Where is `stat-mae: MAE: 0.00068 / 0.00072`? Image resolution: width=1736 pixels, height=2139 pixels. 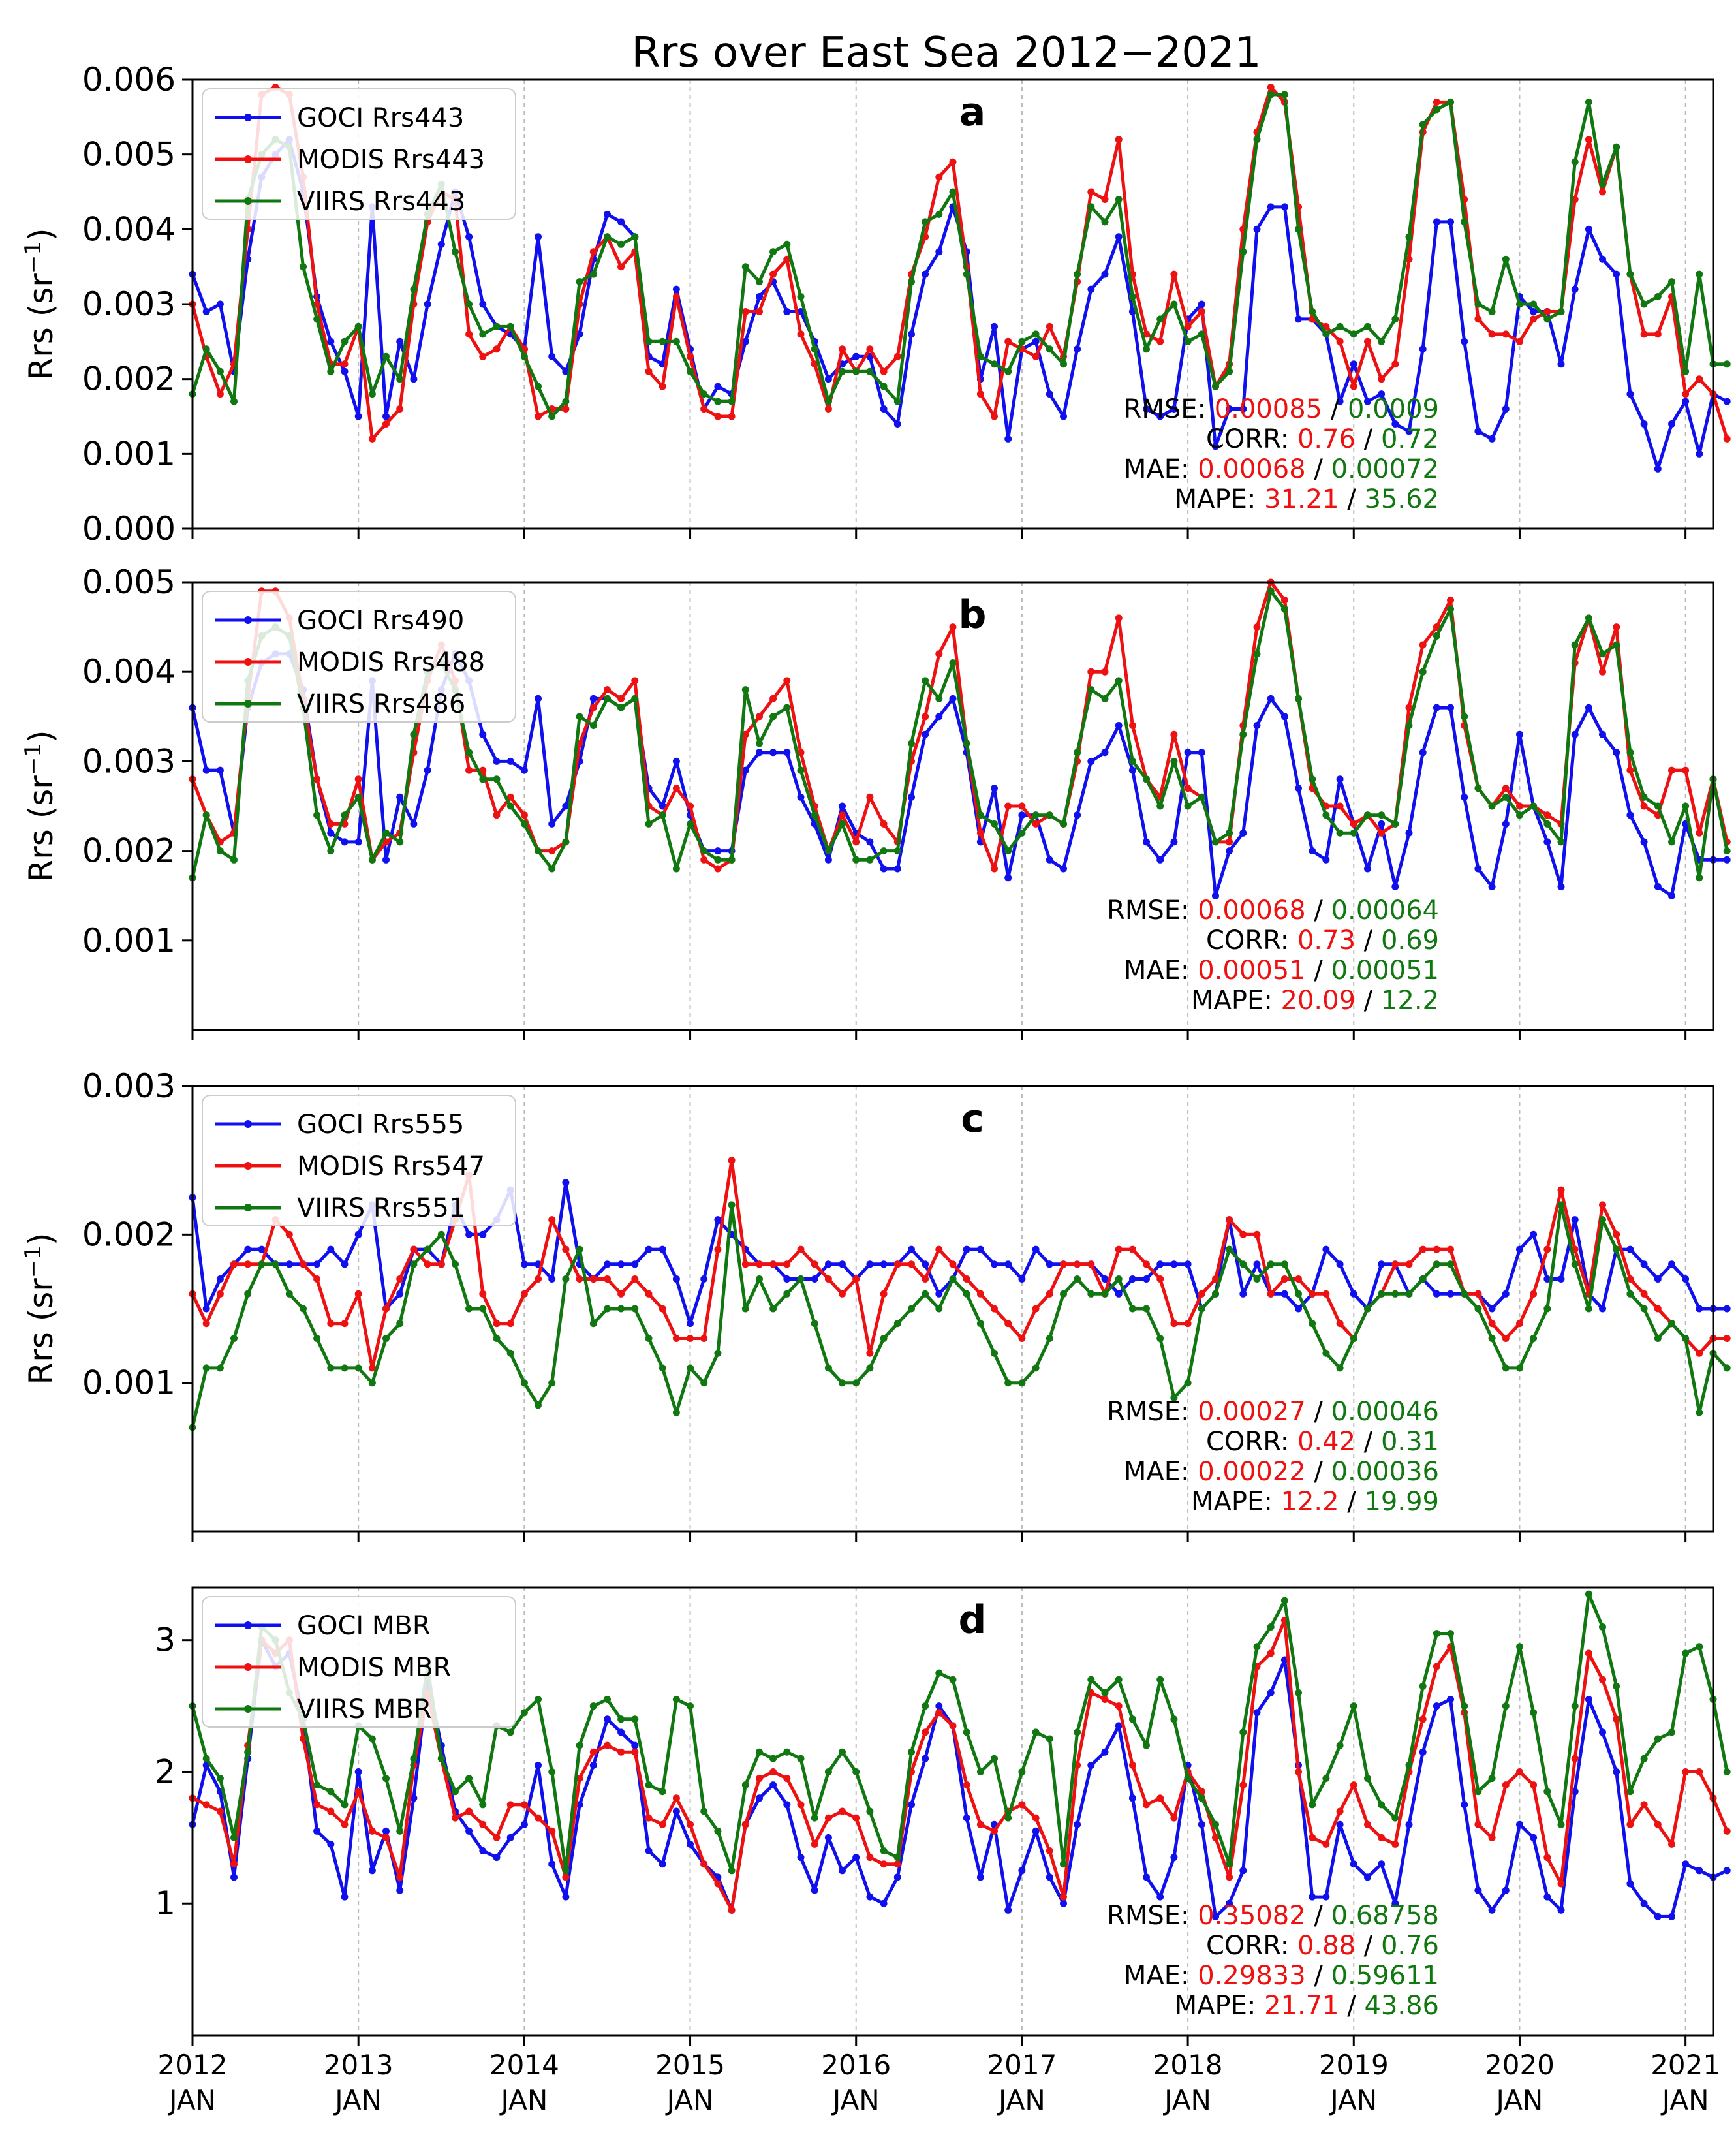 stat-mae: MAE: 0.00068 / 0.00072 is located at coordinates (1281, 469).